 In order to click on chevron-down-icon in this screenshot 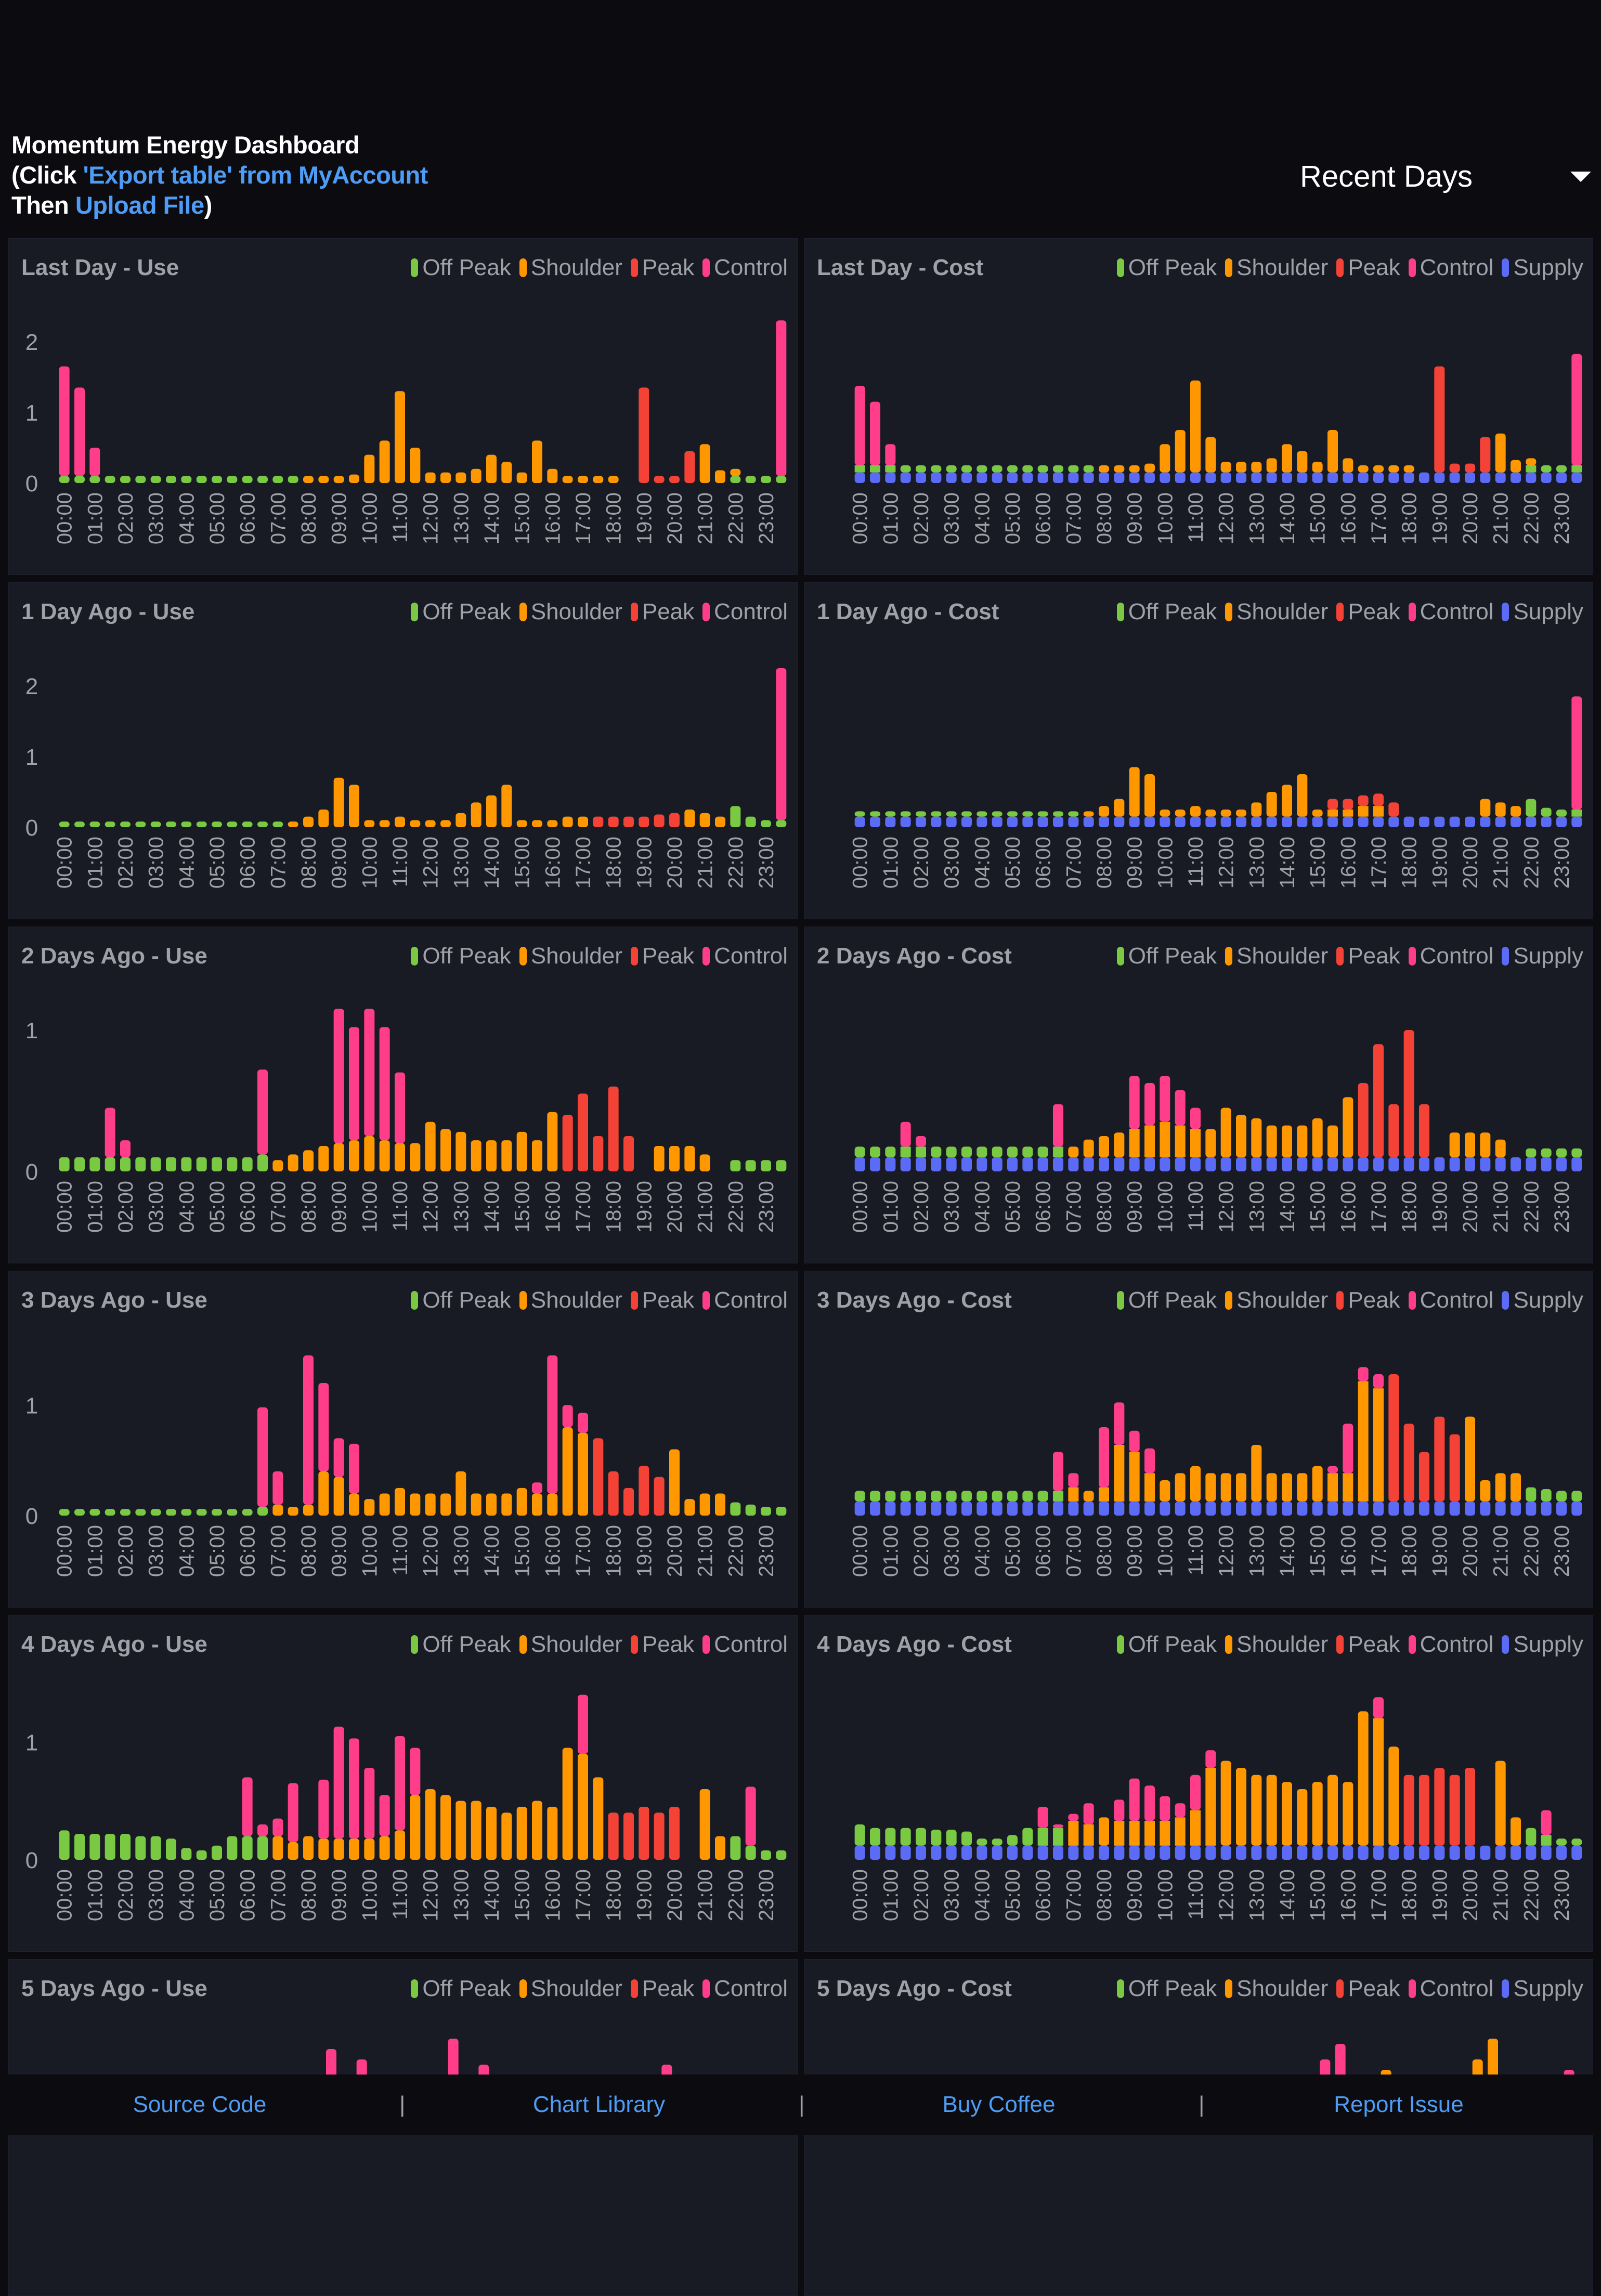, I will do `click(1580, 177)`.